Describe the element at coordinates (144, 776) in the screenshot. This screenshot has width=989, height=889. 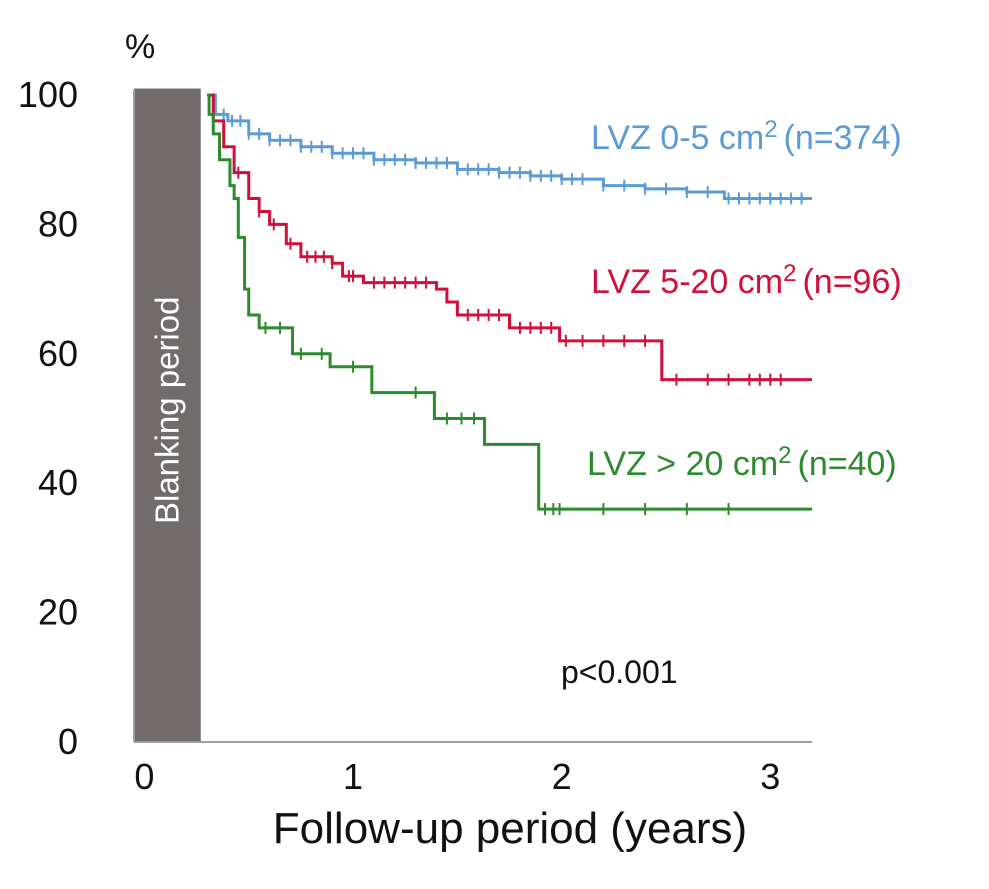
I see `x-tick-label: 0` at that location.